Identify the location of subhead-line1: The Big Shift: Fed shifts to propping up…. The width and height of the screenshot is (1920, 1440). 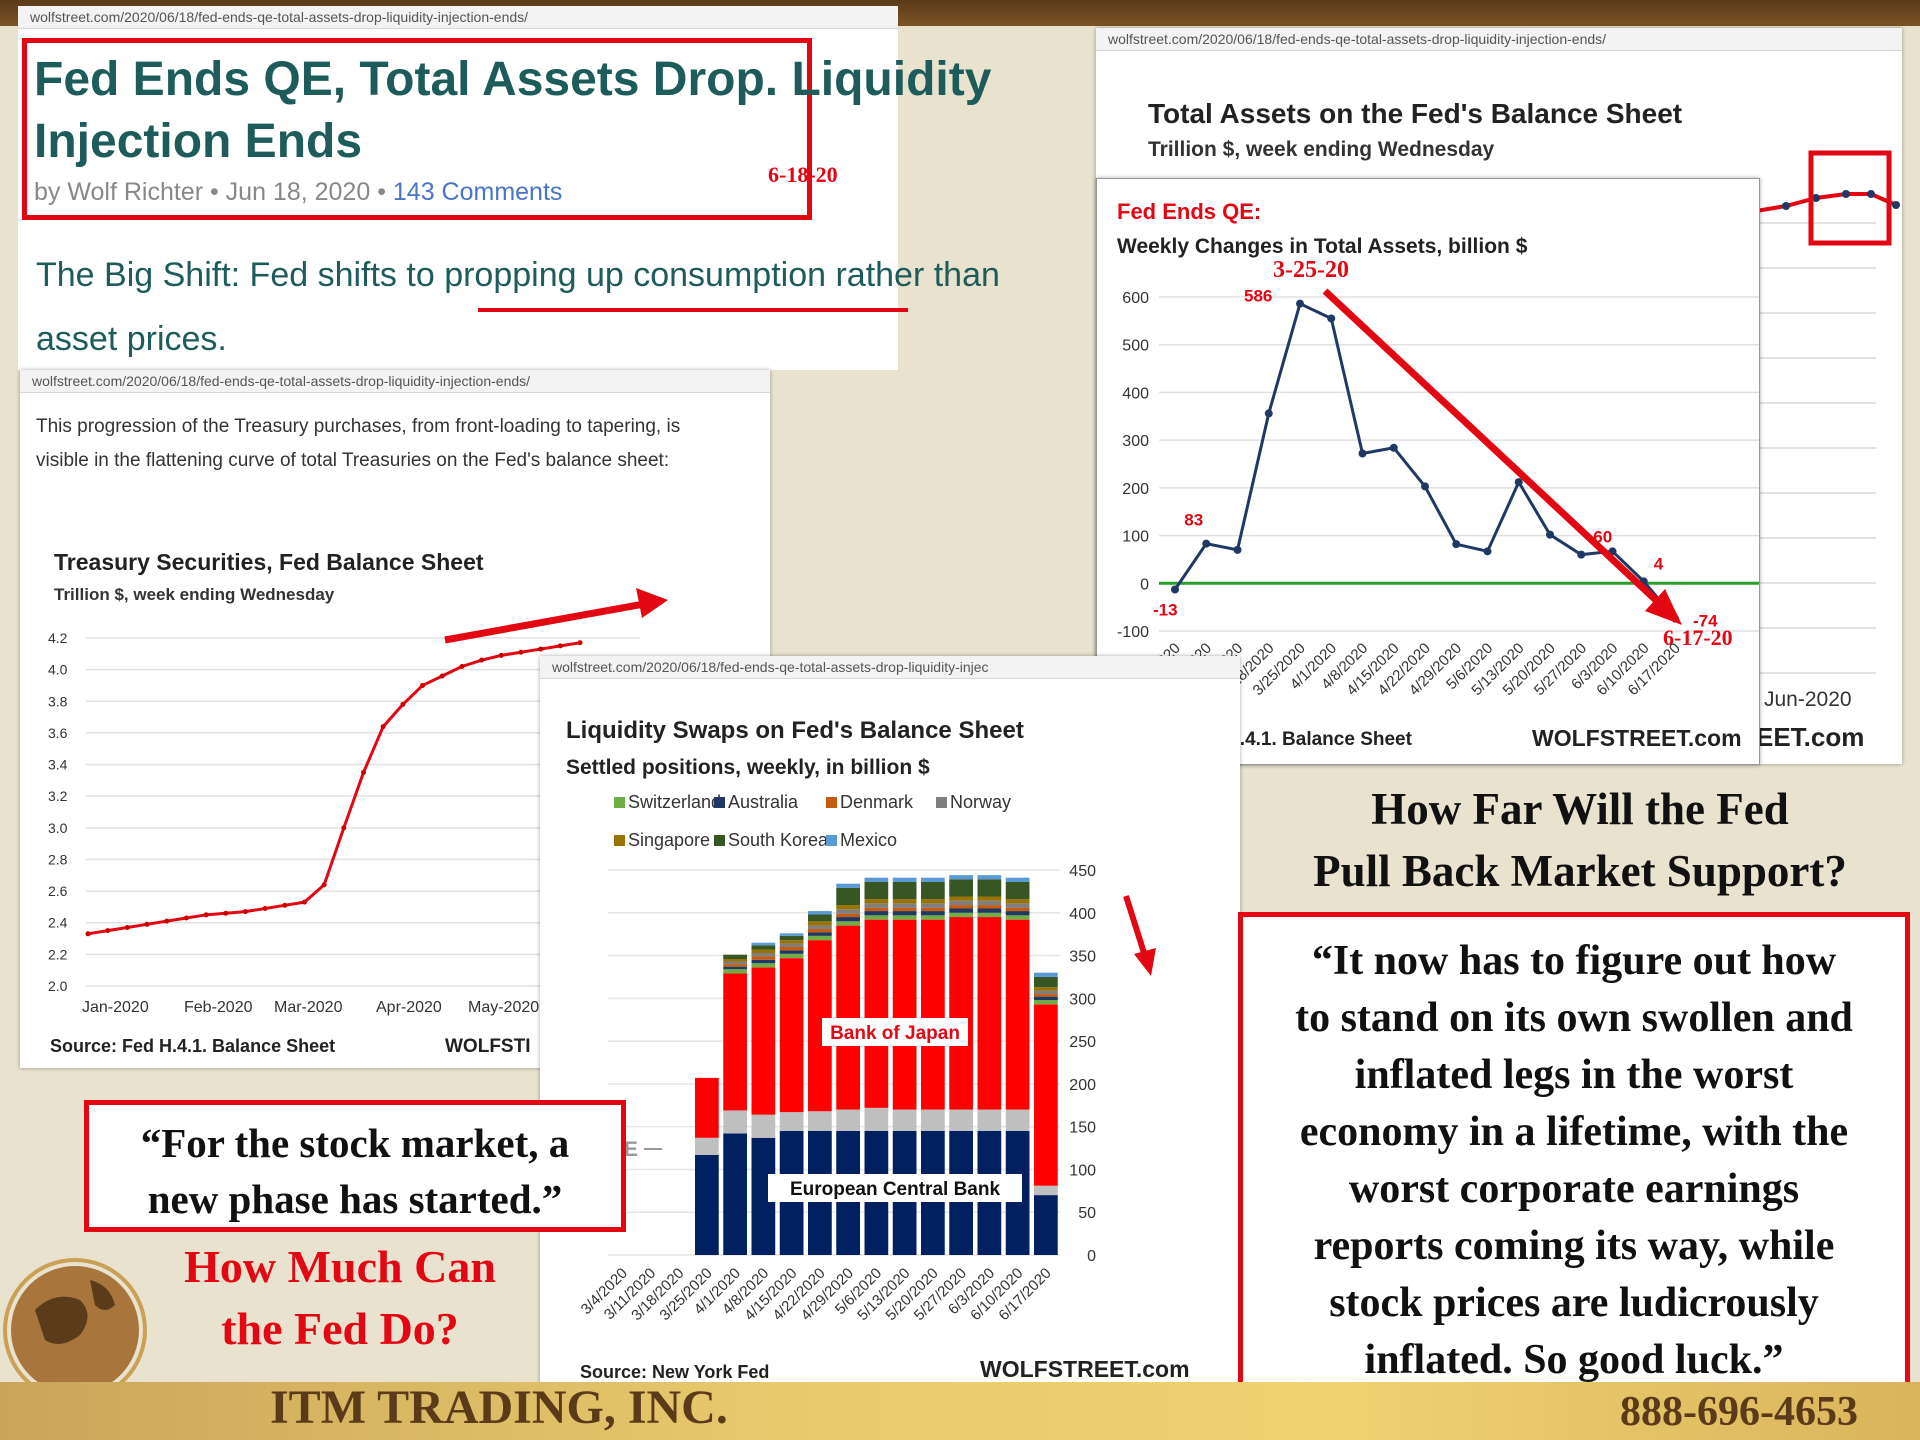
(518, 275).